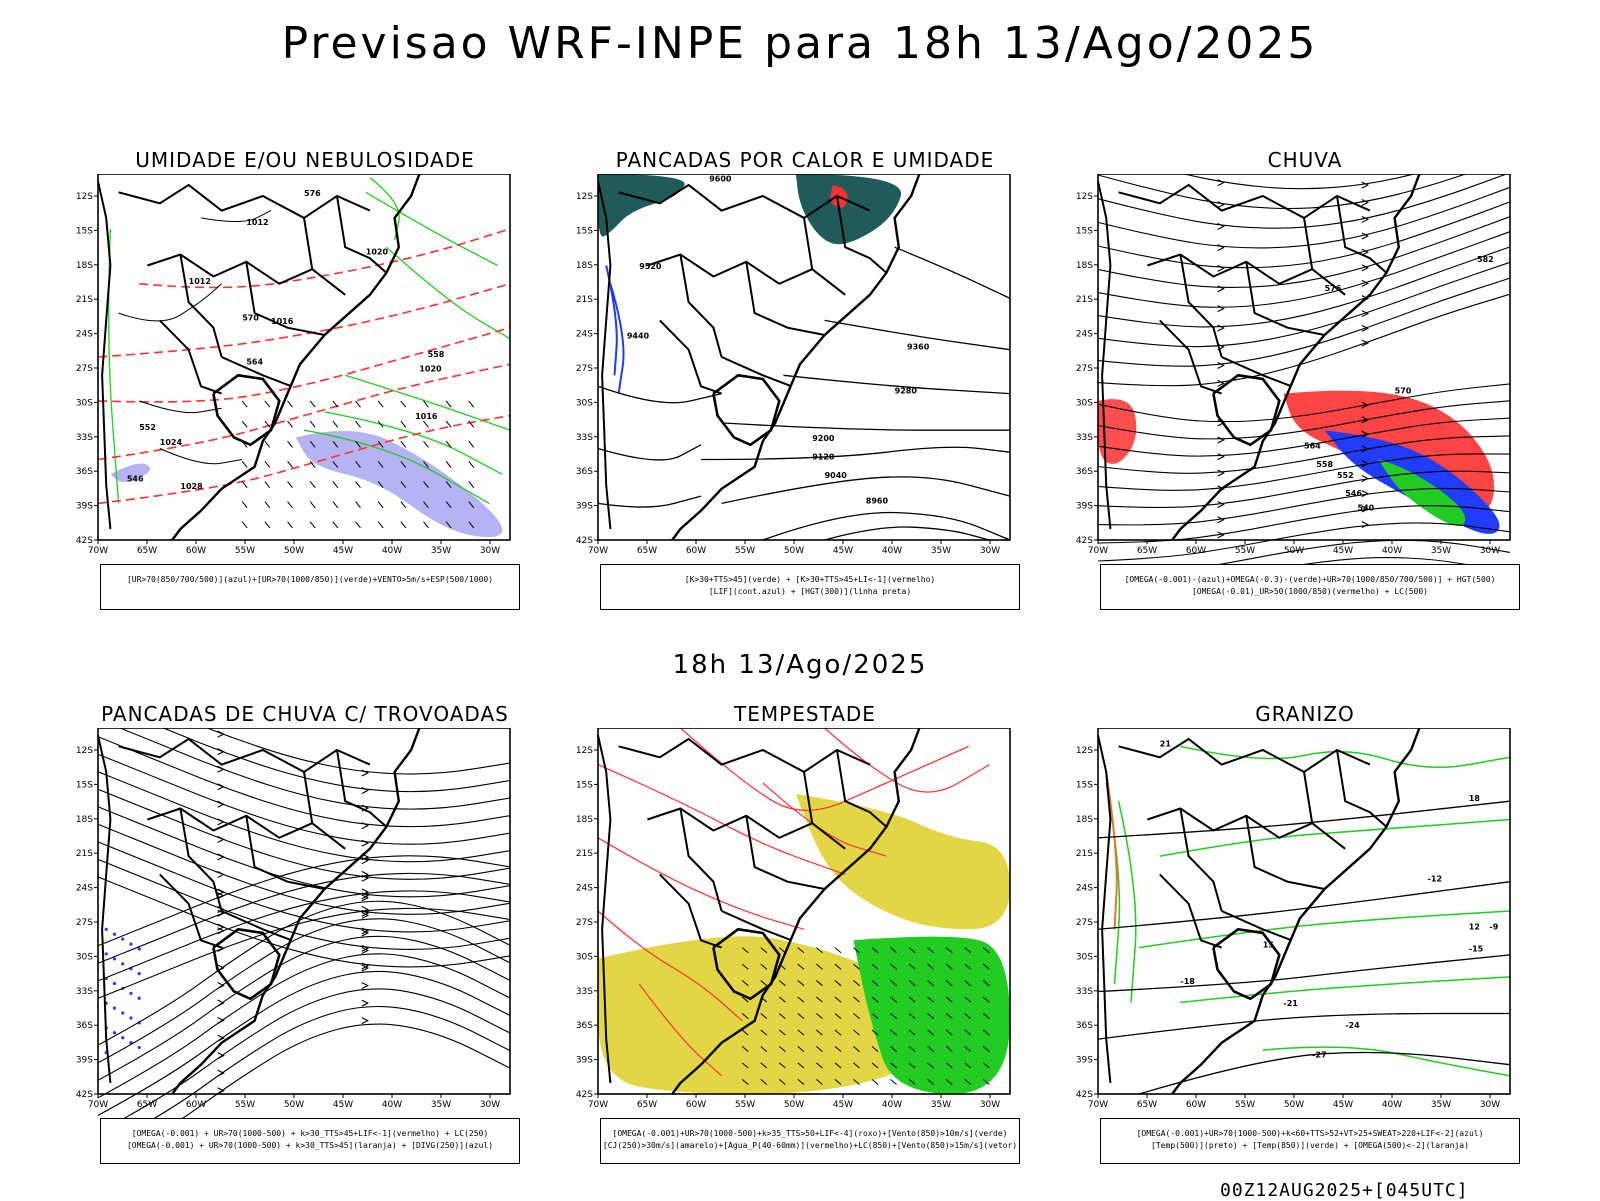 The height and width of the screenshot is (1201, 1600). What do you see at coordinates (1127, 902) in the screenshot?
I see `temp850-contour` at bounding box center [1127, 902].